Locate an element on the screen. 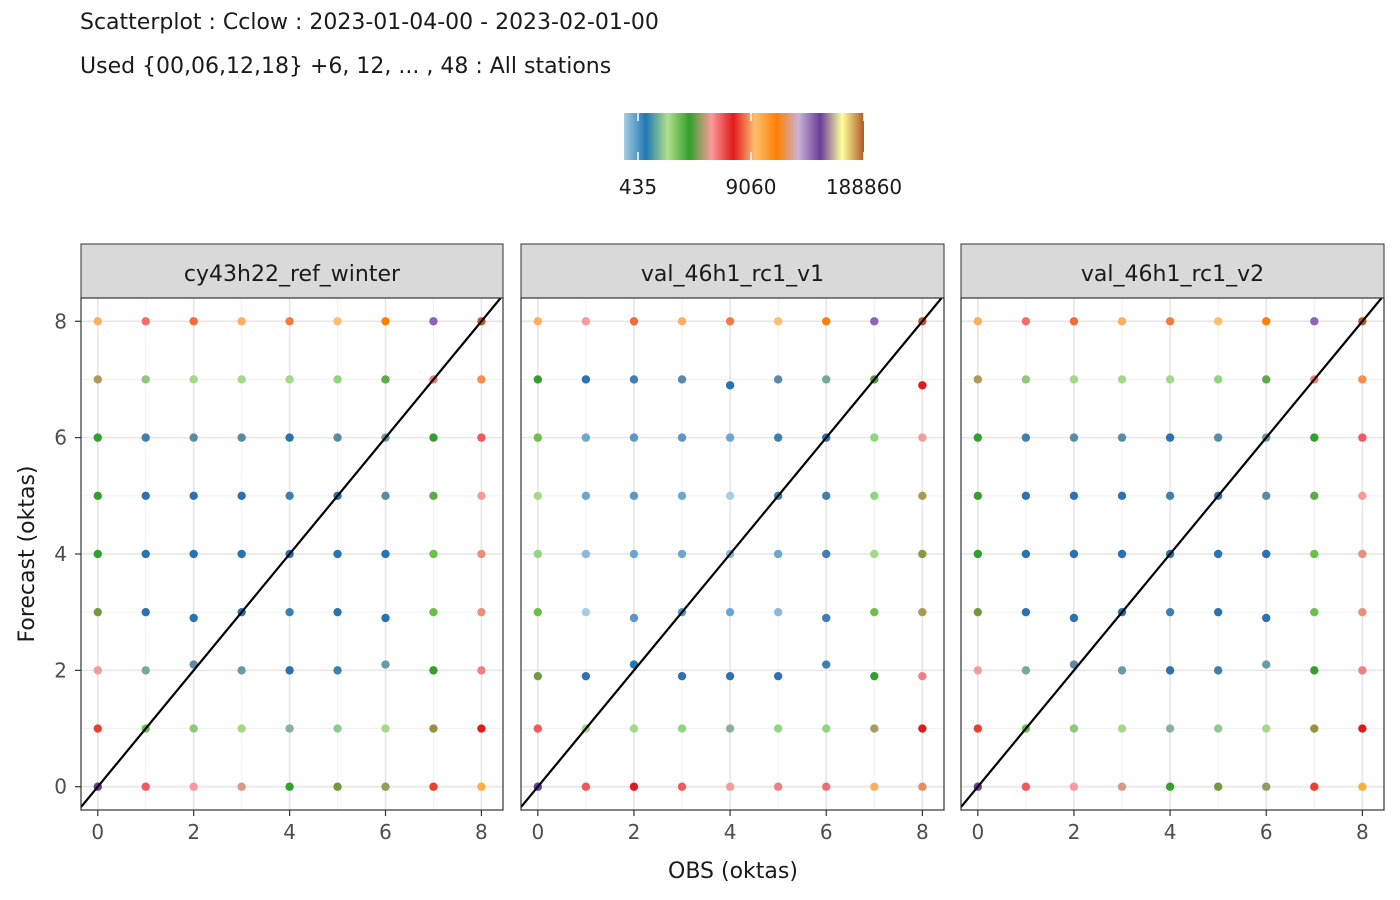 This screenshot has width=1400, height=900. x-tick-label: 4 is located at coordinates (289, 832).